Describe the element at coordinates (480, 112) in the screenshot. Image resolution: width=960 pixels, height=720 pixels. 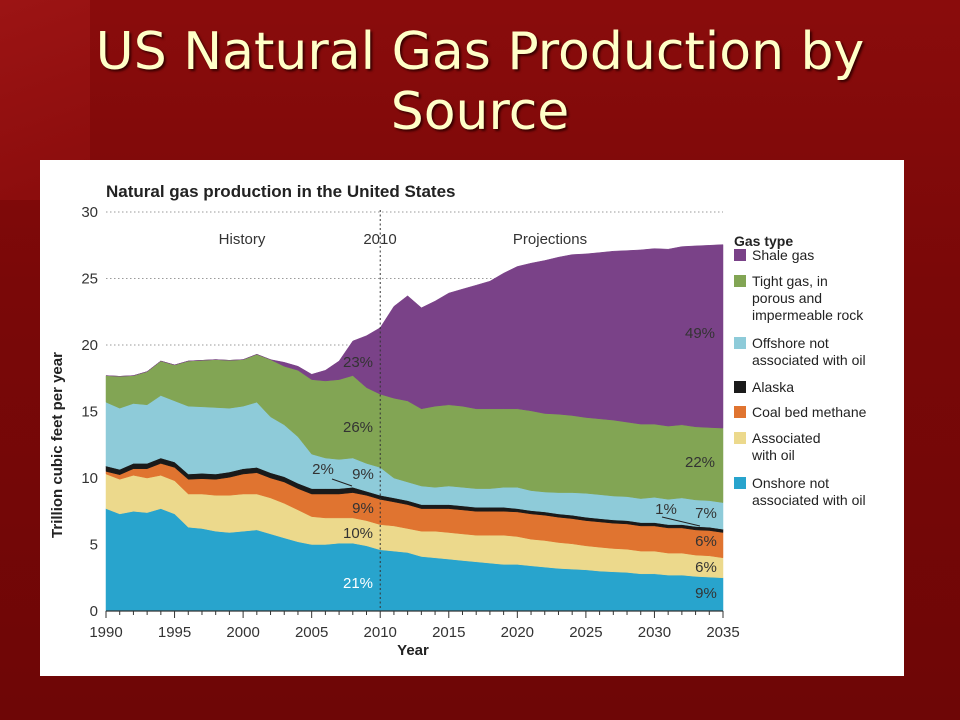
I see `slide-title-line-2: Source` at that location.